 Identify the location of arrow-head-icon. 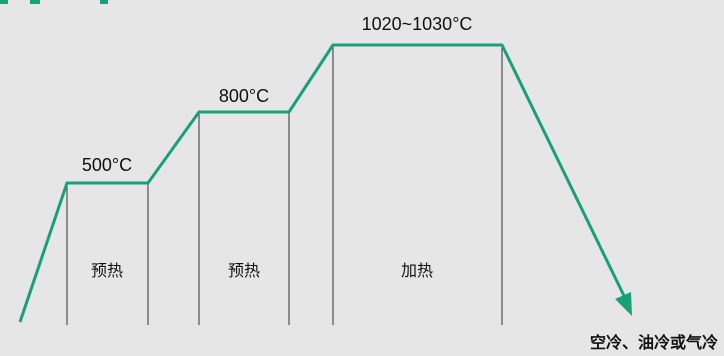
(623, 304).